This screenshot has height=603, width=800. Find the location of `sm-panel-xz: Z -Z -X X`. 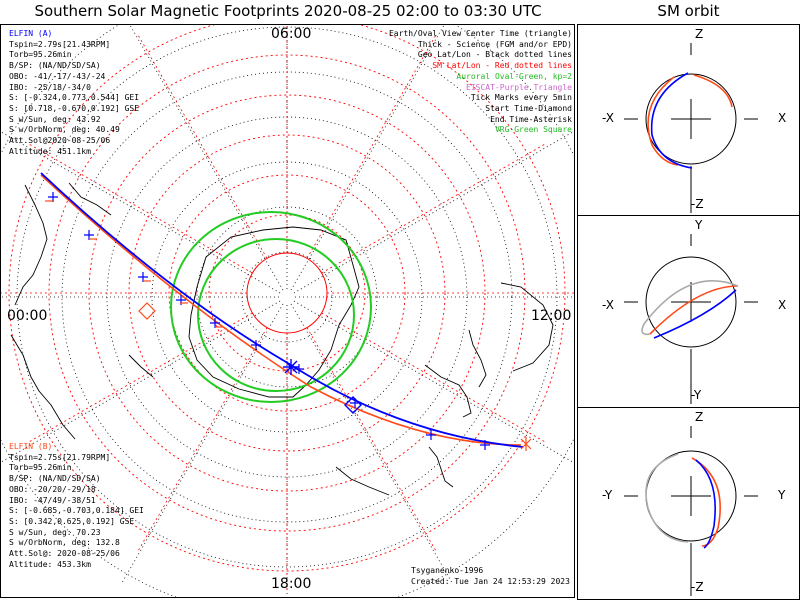

sm-panel-xz: Z -Z -X X is located at coordinates (688, 120).